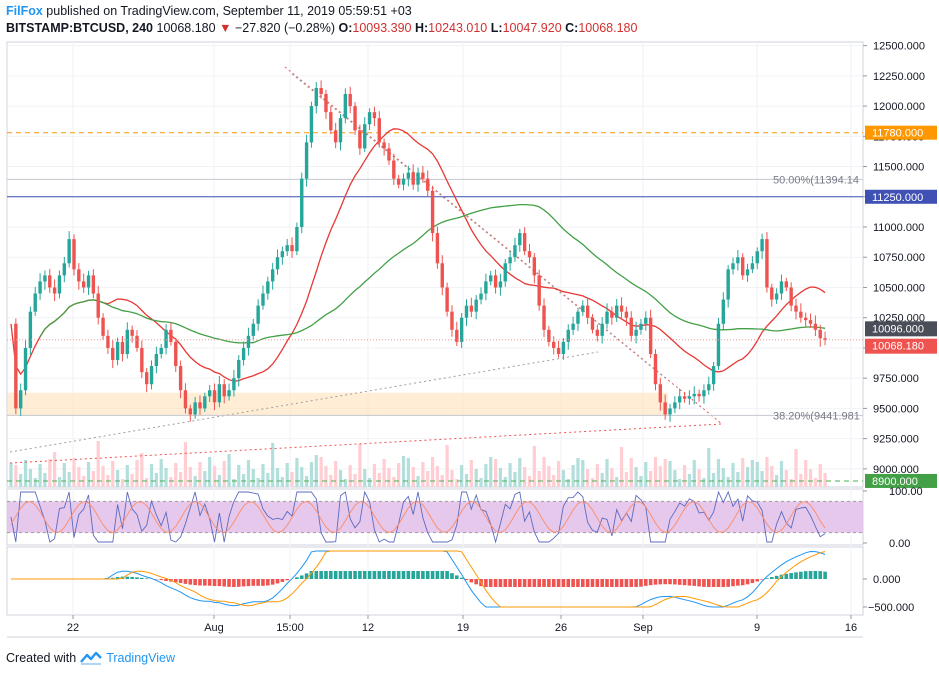 Image resolution: width=939 pixels, height=675 pixels. I want to click on x-tick-label: 16, so click(851, 628).